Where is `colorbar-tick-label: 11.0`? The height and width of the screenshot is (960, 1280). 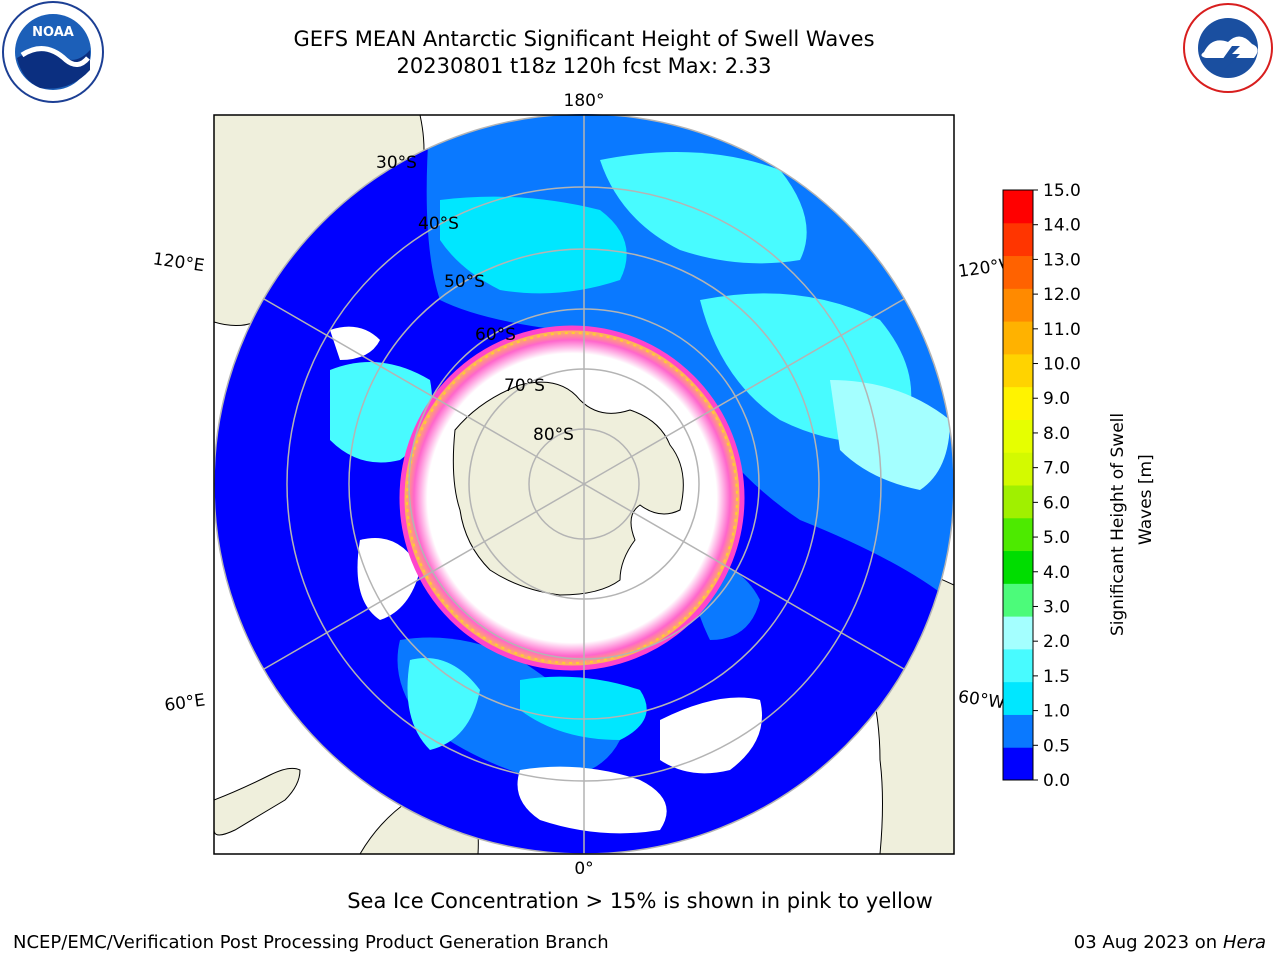
colorbar-tick-label: 11.0 is located at coordinates (1062, 330).